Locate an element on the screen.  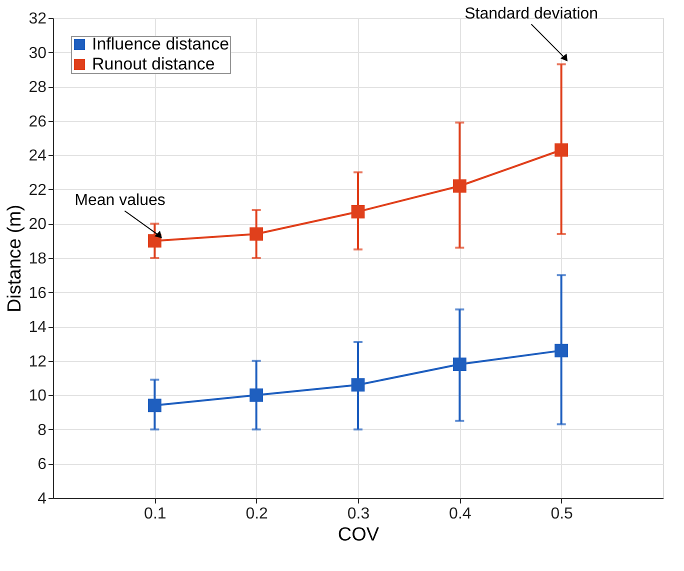
y-tick-label: 16 is located at coordinates (37, 293).